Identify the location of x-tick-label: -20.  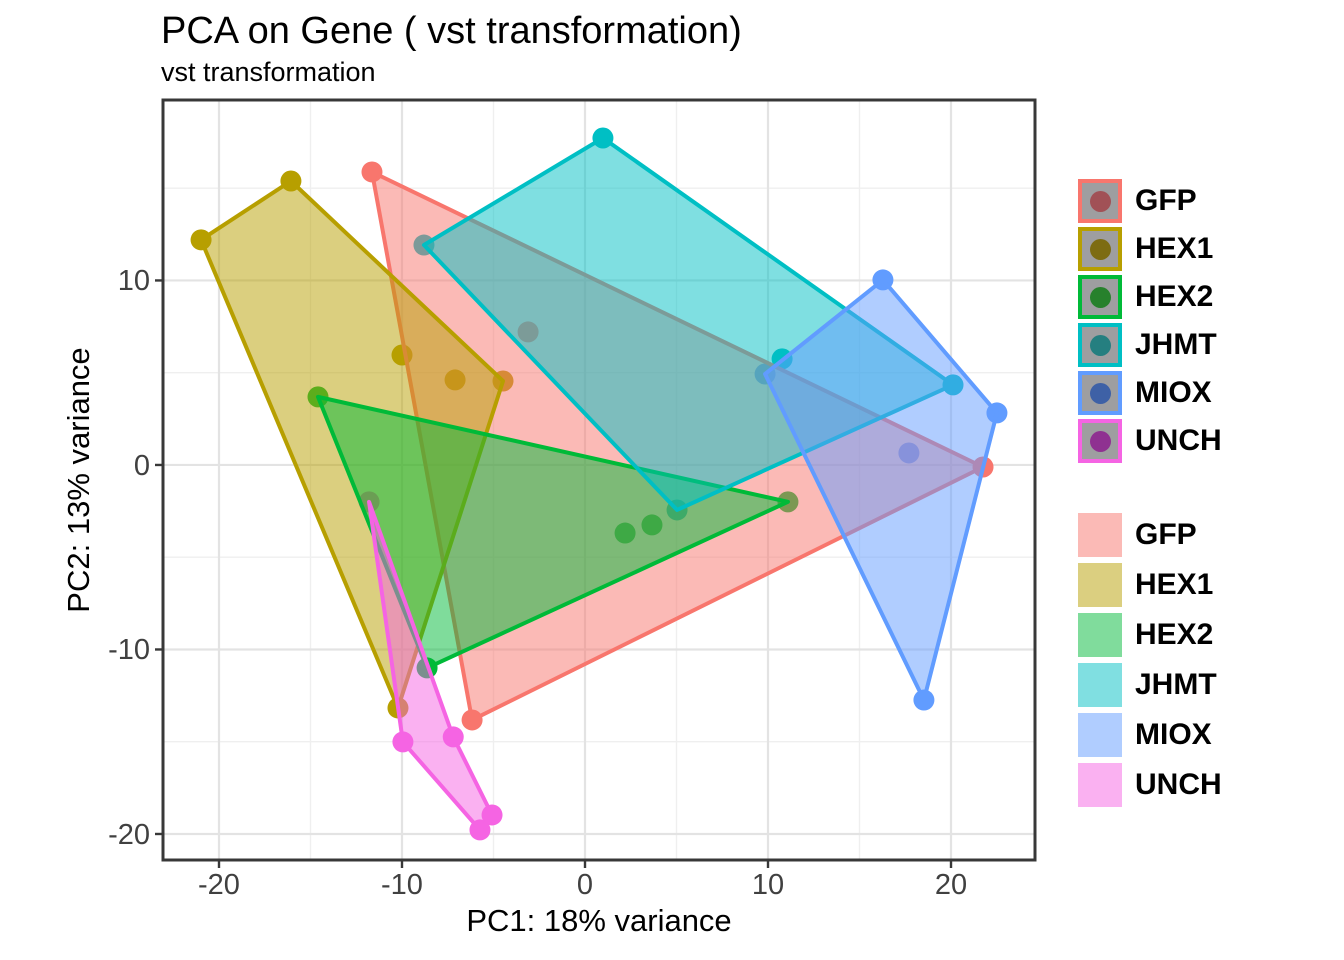
(219, 885).